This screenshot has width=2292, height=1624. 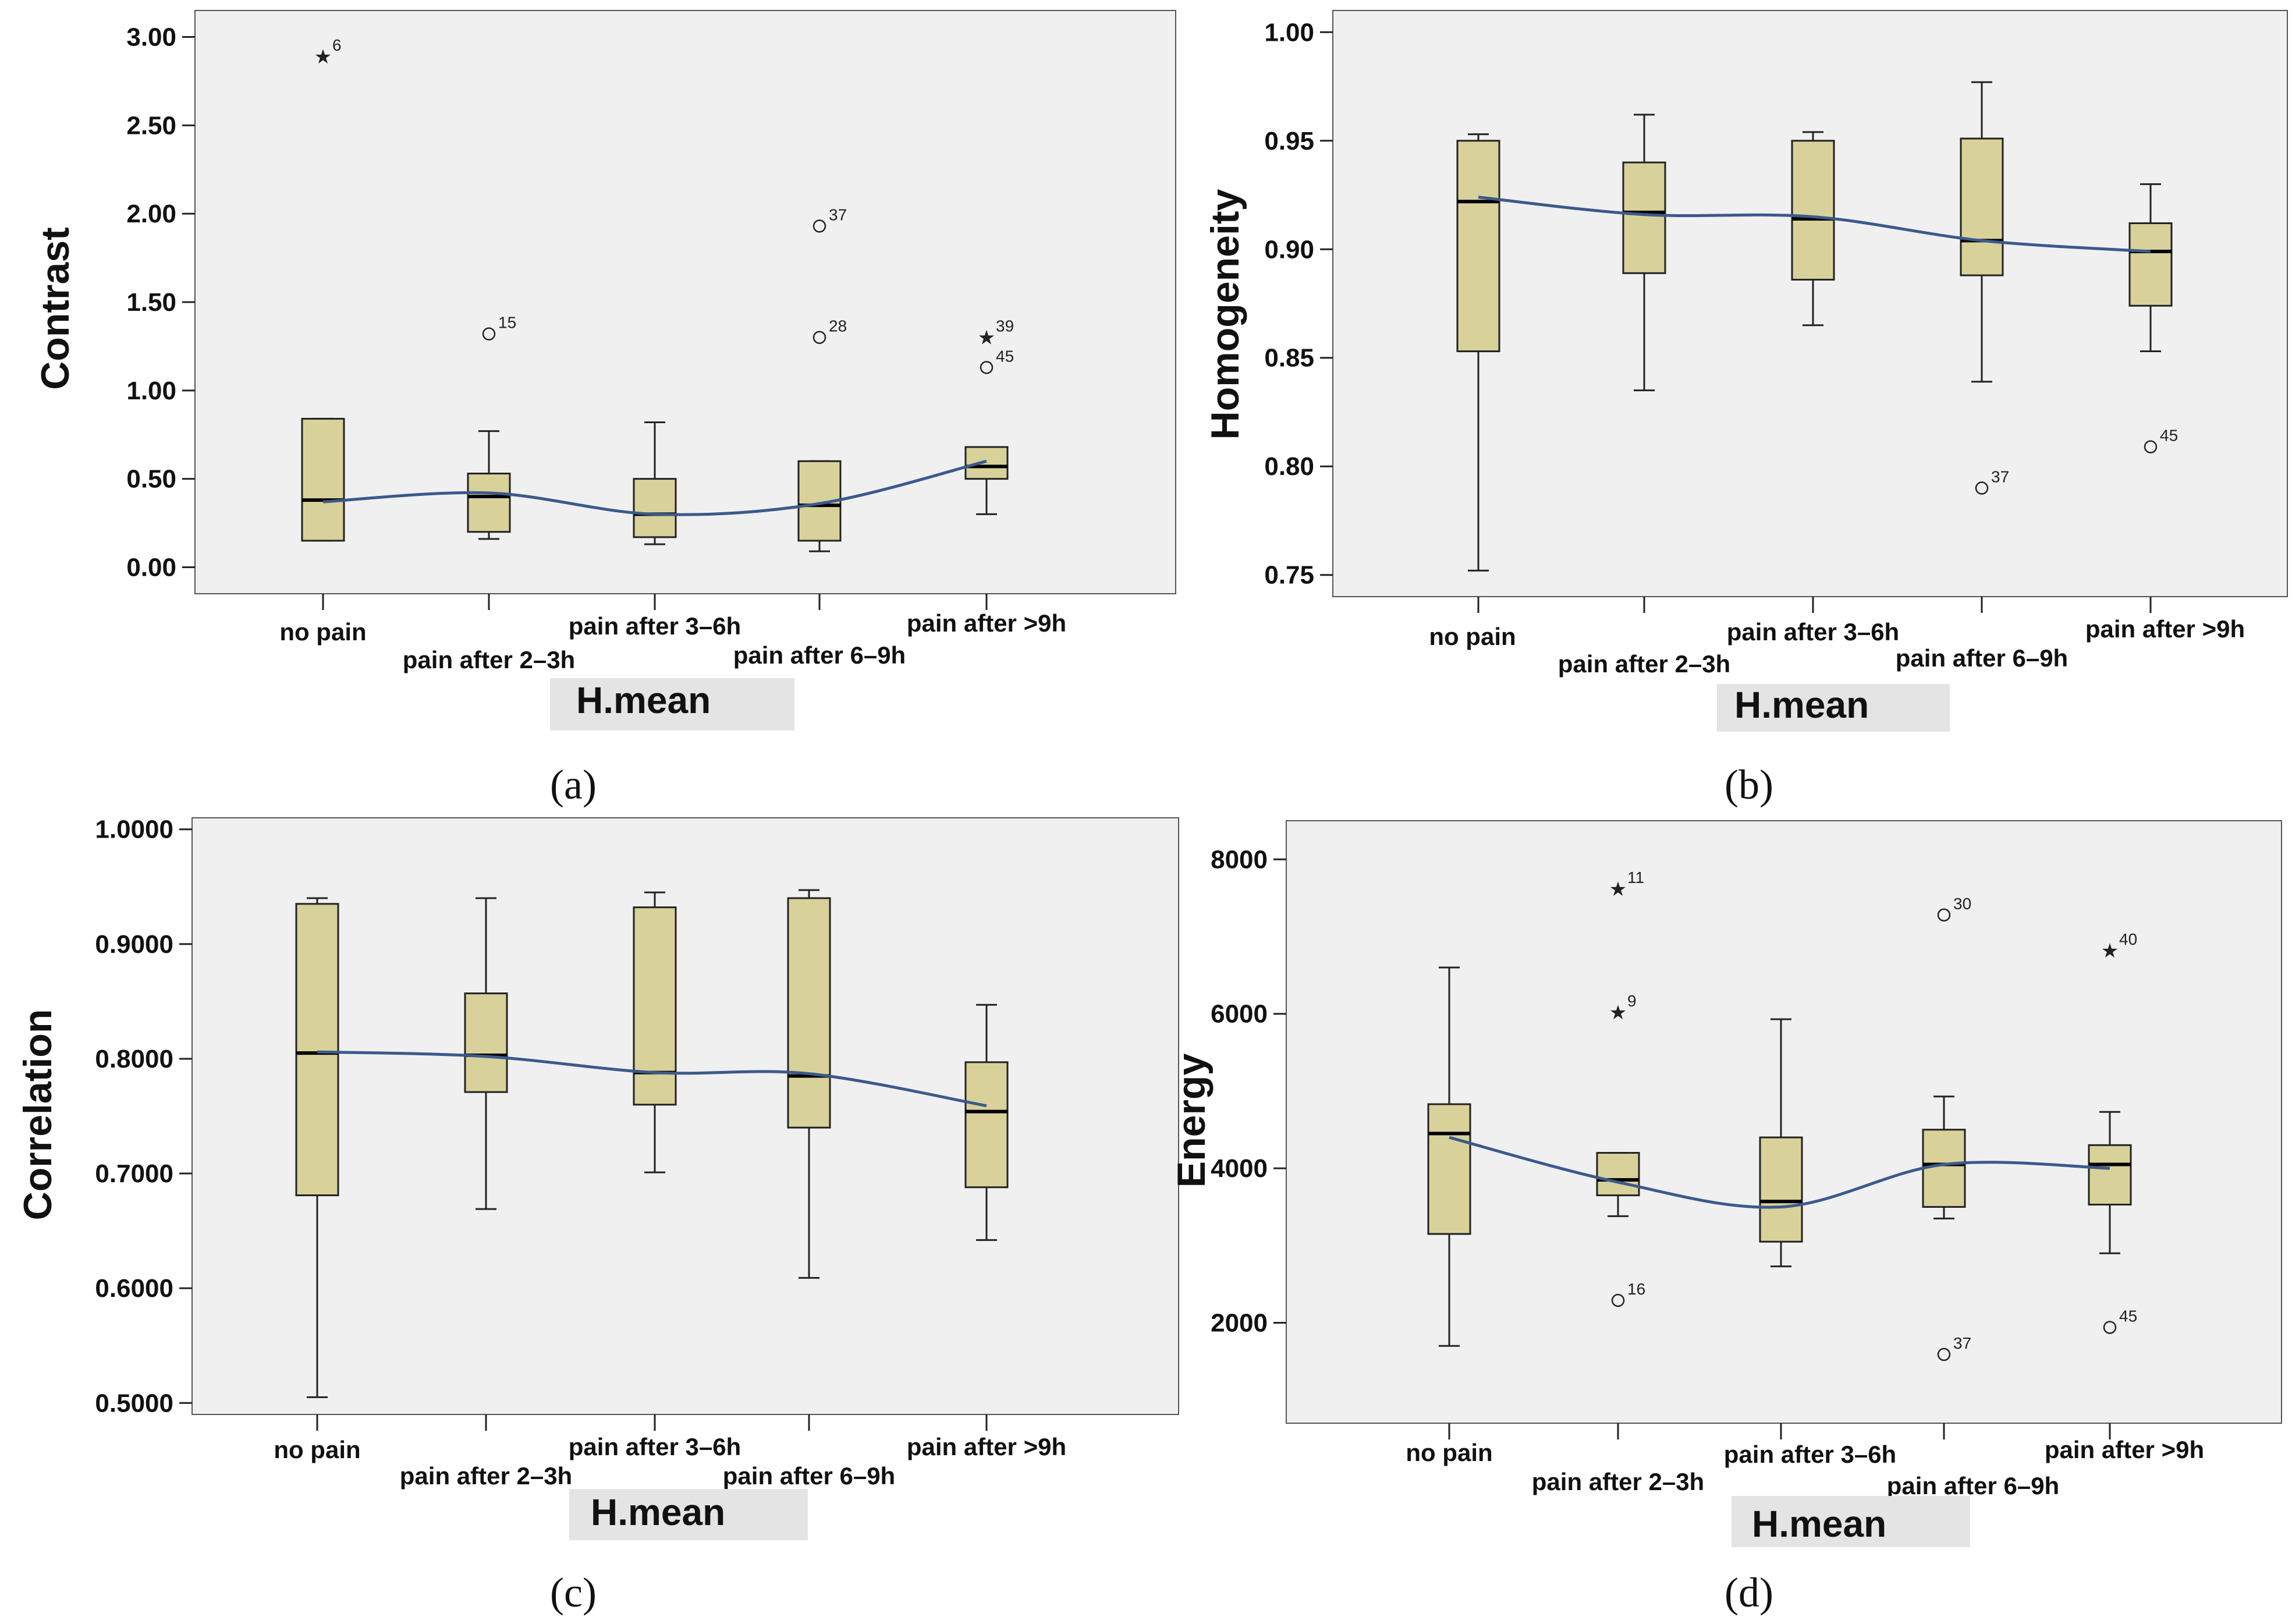 I want to click on y-axis-title: Contrast, so click(x=55, y=308).